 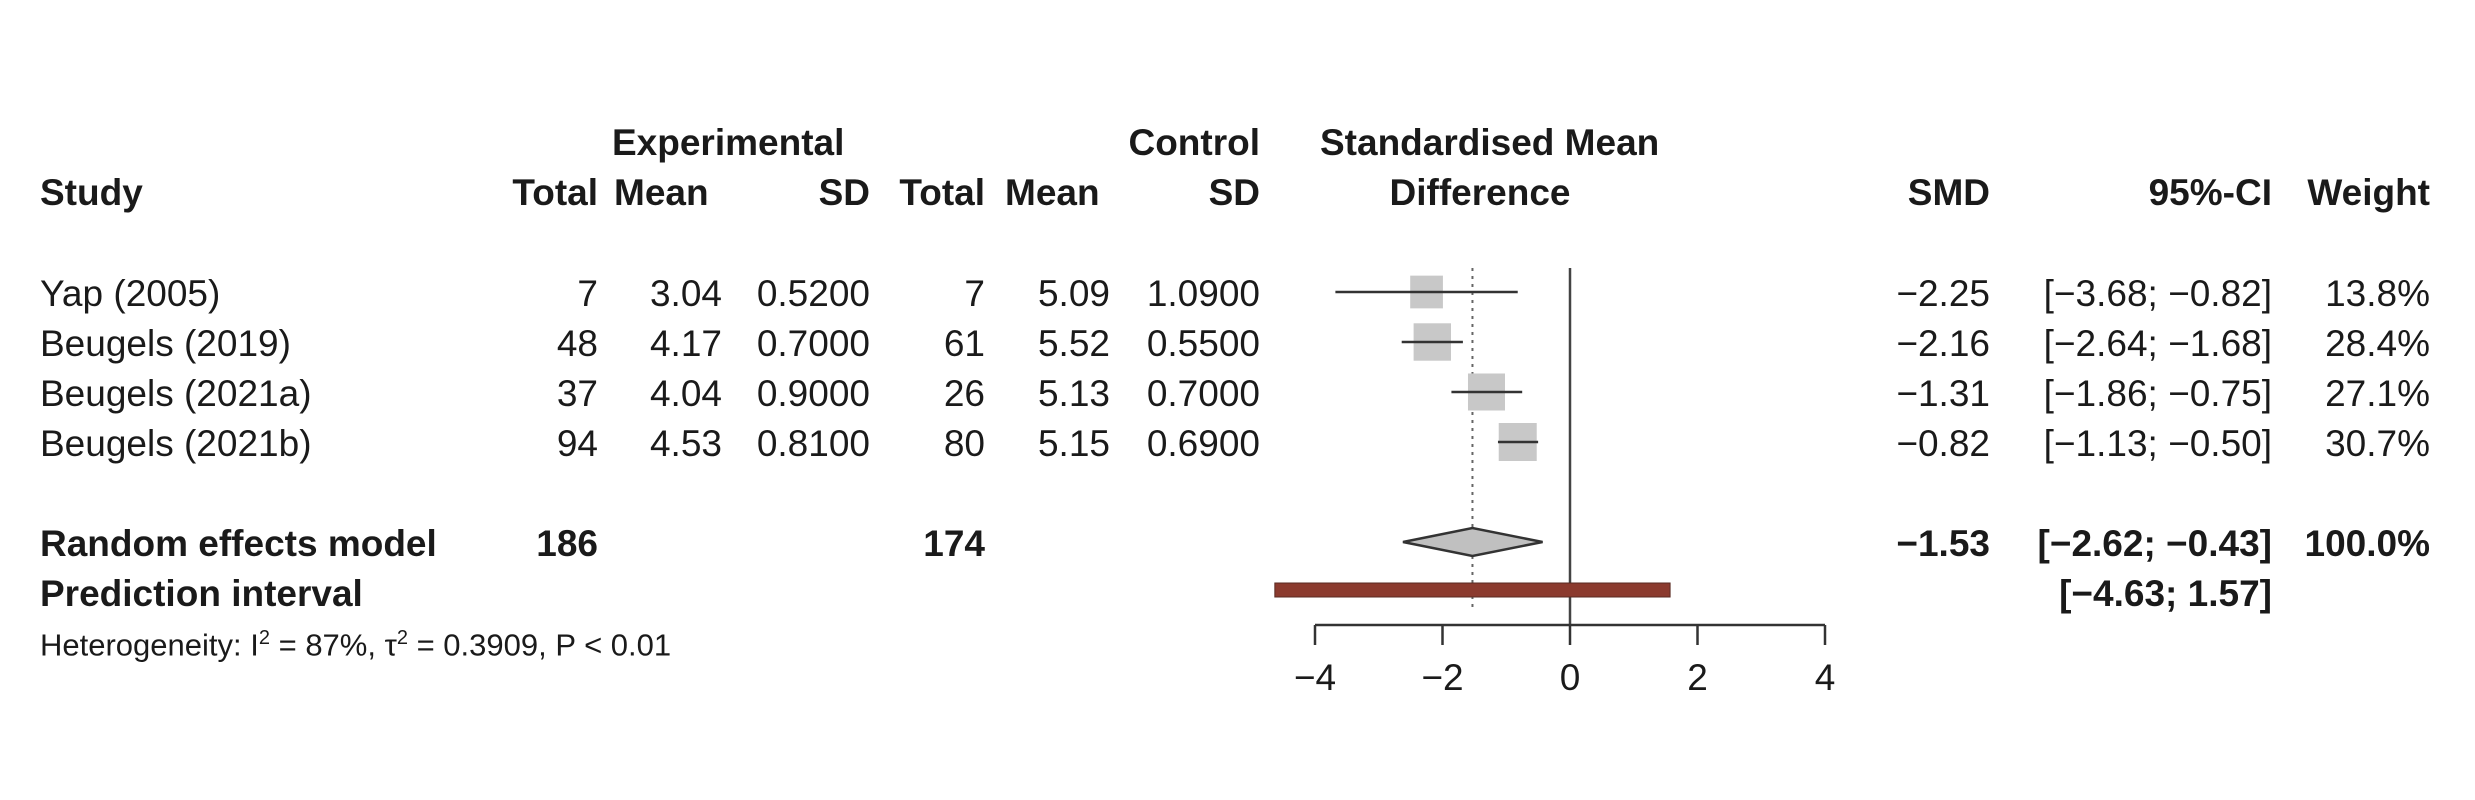 What do you see at coordinates (1073, 293) in the screenshot?
I see `ctl-mean: 5.09` at bounding box center [1073, 293].